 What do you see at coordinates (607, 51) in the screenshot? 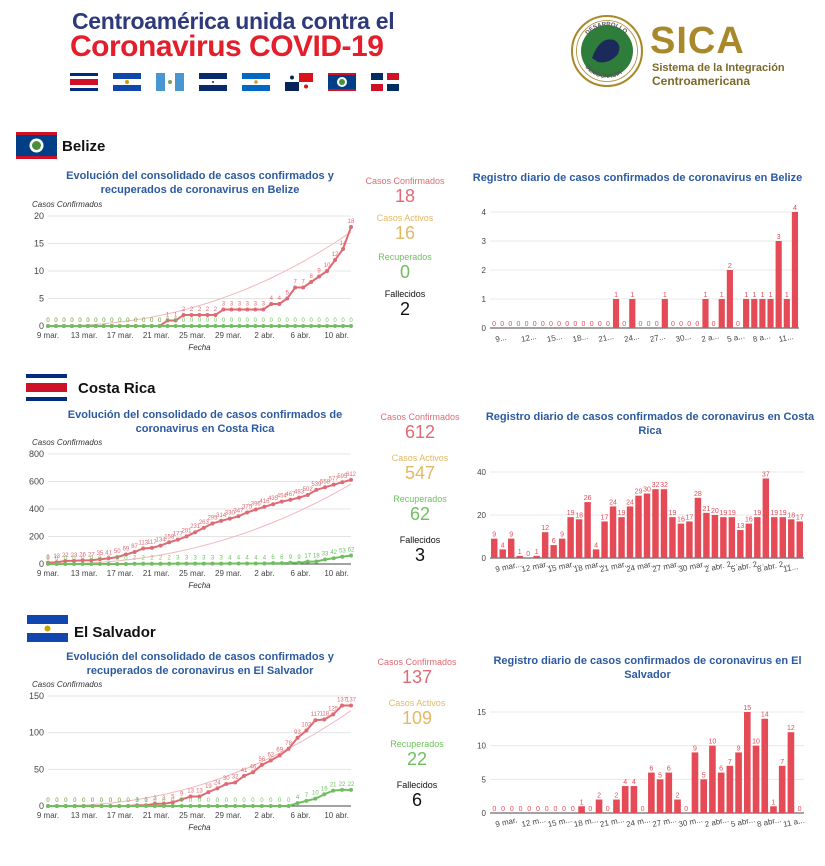
I see `sica-seal-icon: DESARROLLO DEMOCRACIA` at bounding box center [607, 51].